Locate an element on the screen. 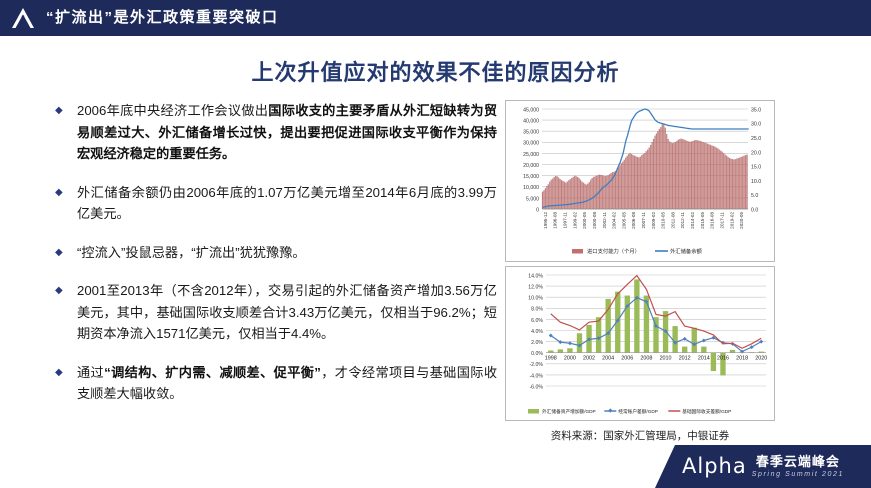  svg-text: 2019-02 is located at coordinates (731, 220).